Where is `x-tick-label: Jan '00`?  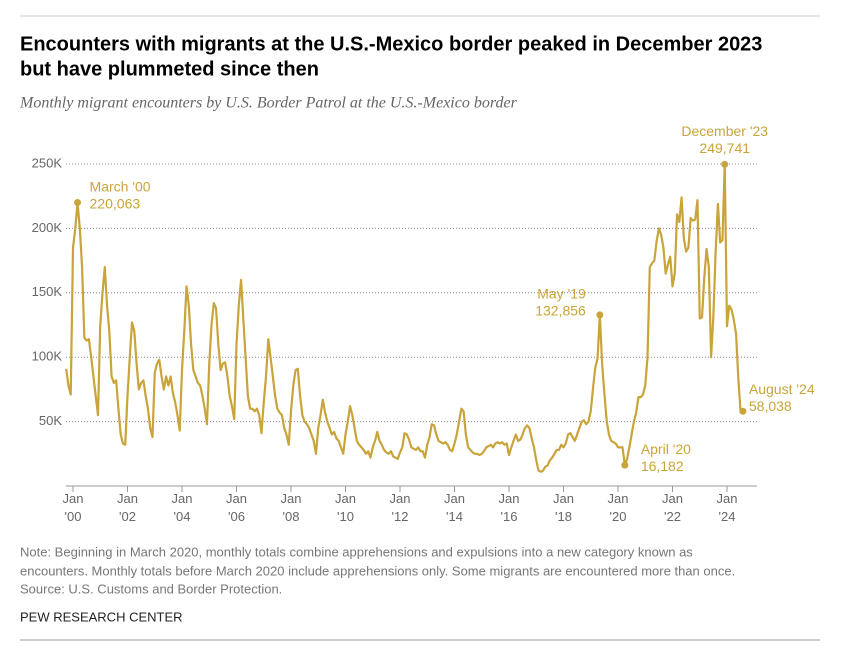 x-tick-label: Jan '00 is located at coordinates (73, 507).